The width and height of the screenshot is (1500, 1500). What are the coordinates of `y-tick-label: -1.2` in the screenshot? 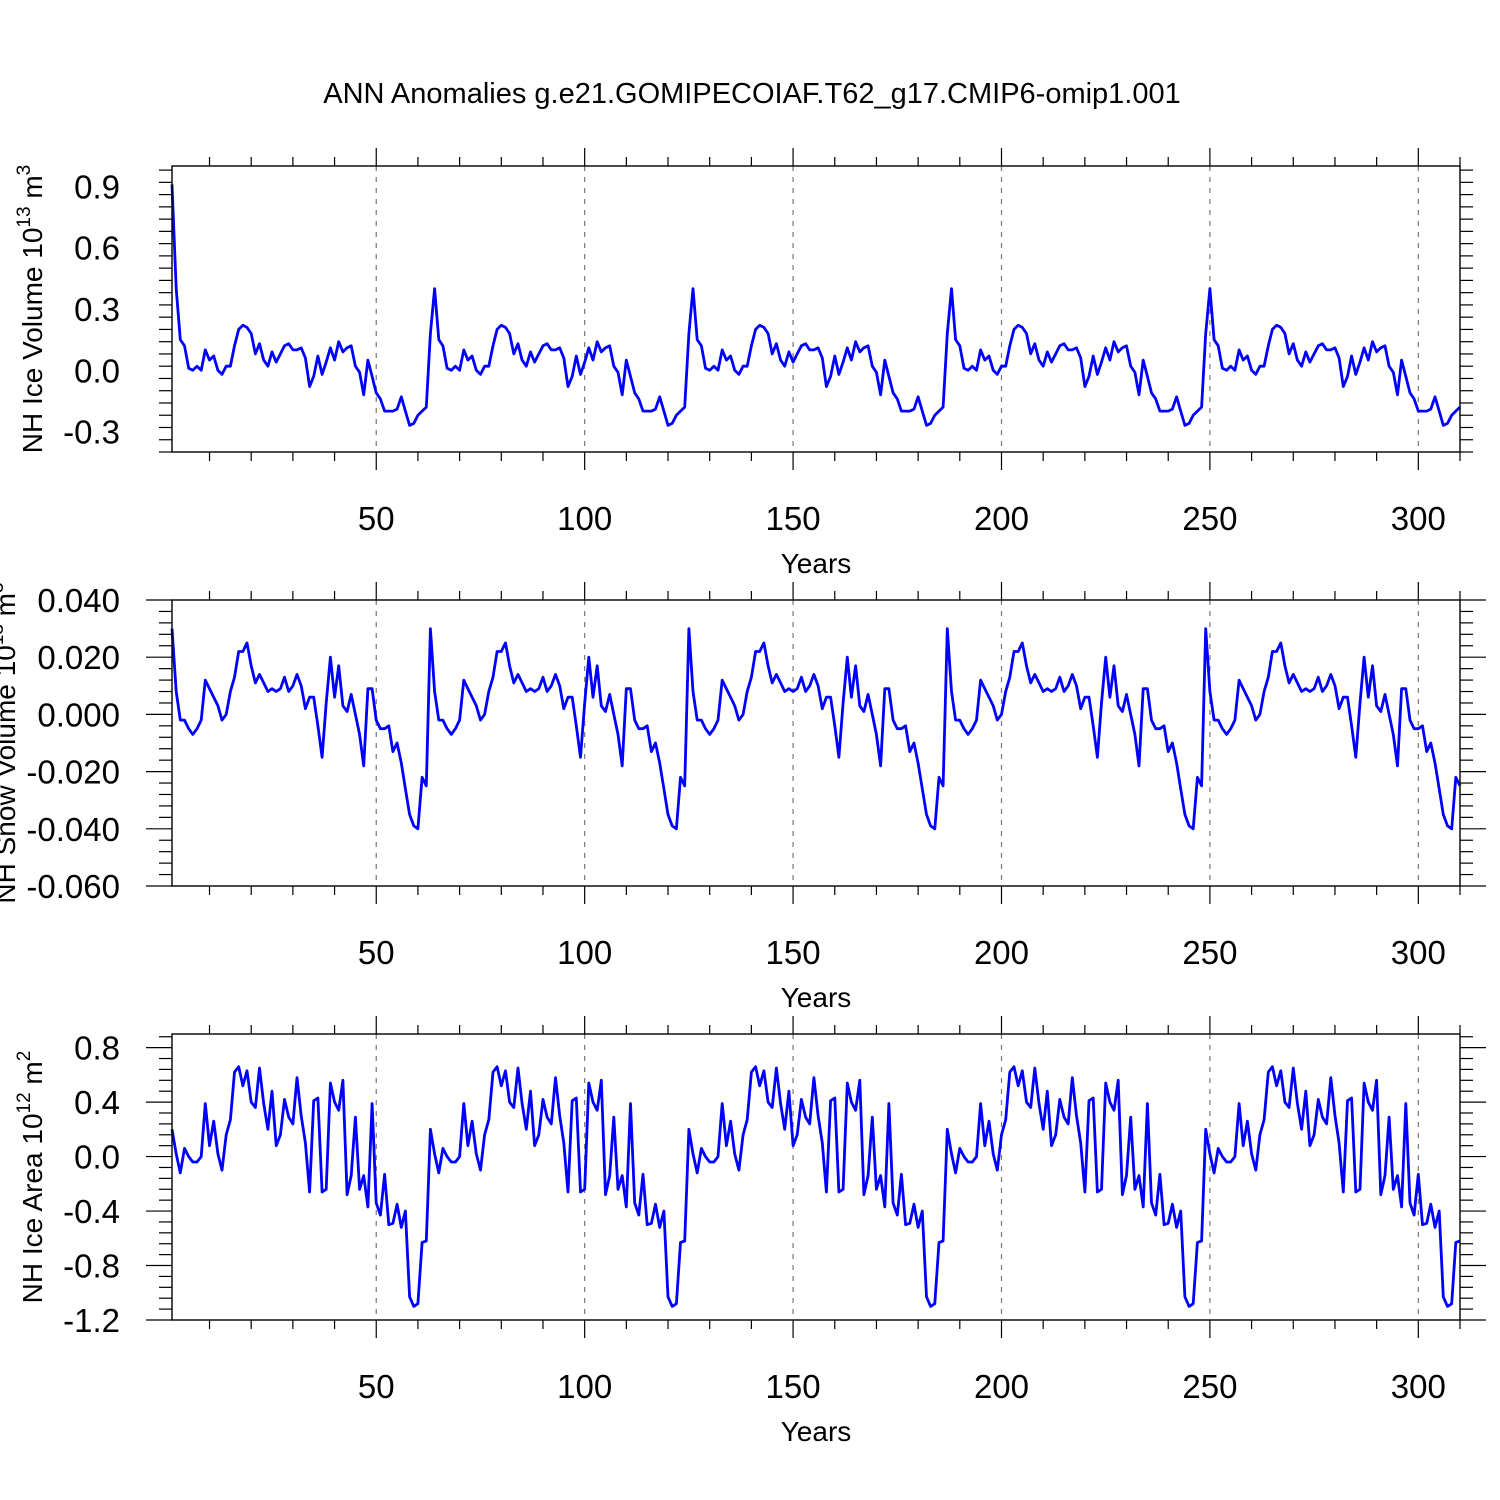 It's located at (91, 1320).